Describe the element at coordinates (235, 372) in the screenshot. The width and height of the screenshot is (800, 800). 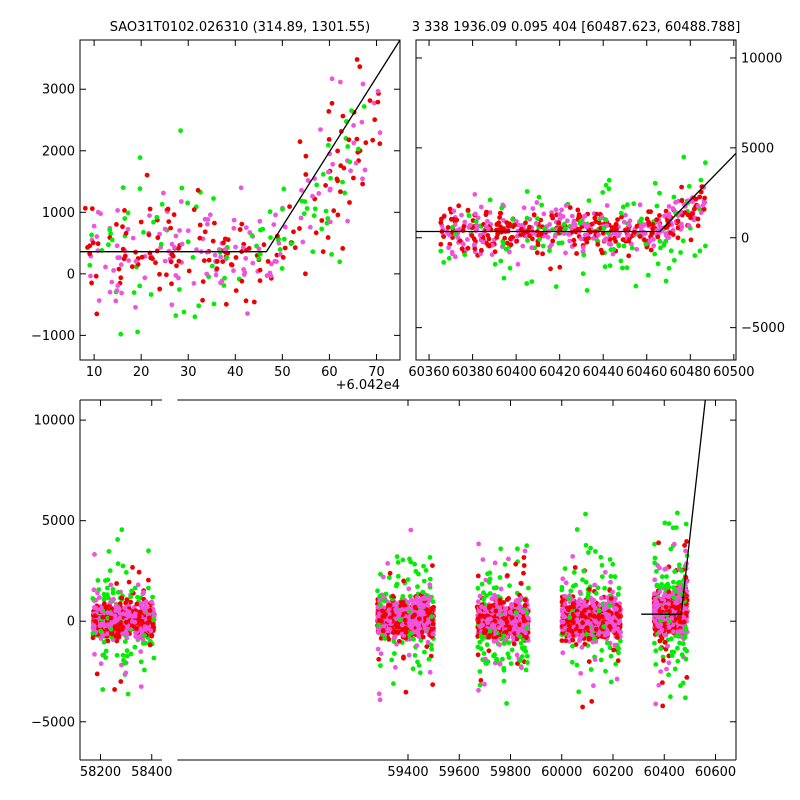
I see `x-tick-label: 40` at that location.